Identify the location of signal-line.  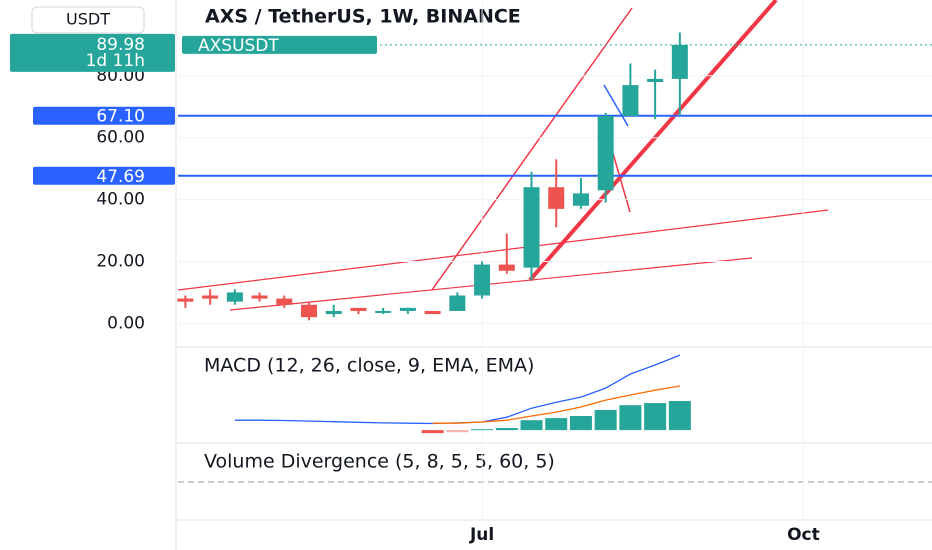
(556, 404).